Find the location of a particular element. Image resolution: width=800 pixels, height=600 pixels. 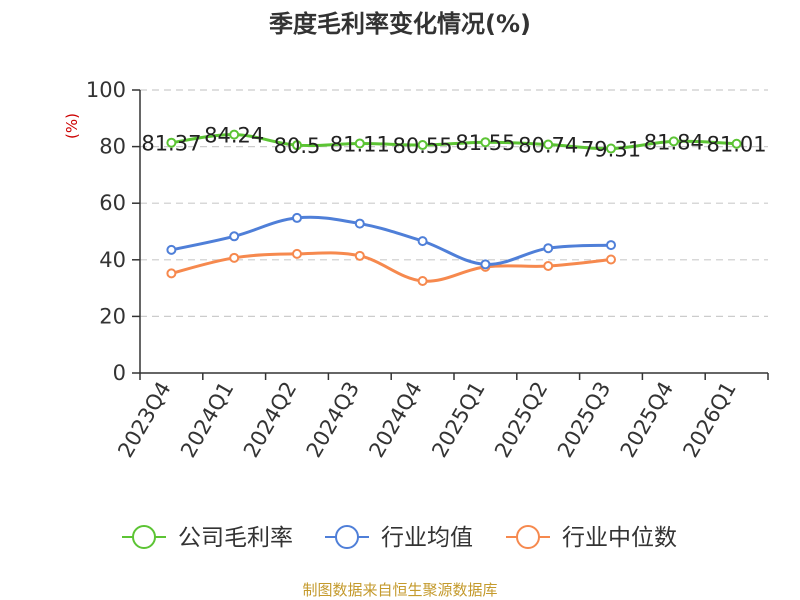

data-label: 79.31 is located at coordinates (611, 150).